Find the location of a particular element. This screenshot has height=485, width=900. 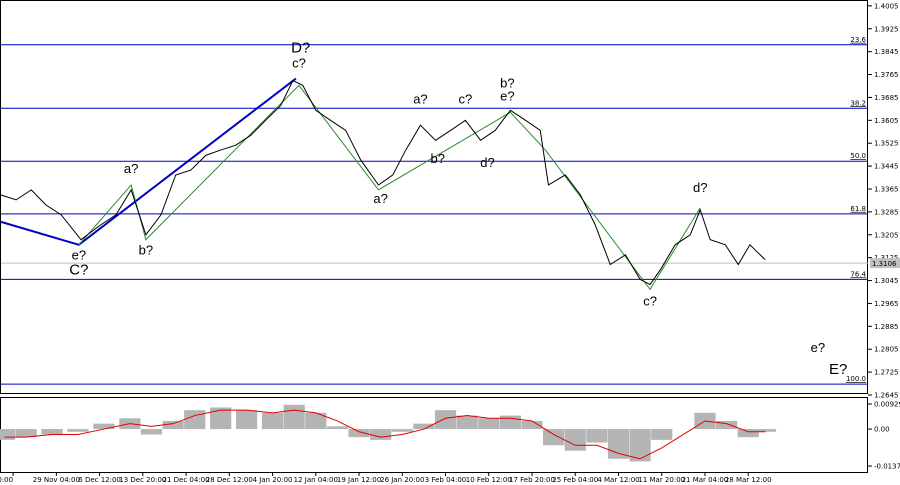

y-tick-label: 0.00929 is located at coordinates (887, 404).